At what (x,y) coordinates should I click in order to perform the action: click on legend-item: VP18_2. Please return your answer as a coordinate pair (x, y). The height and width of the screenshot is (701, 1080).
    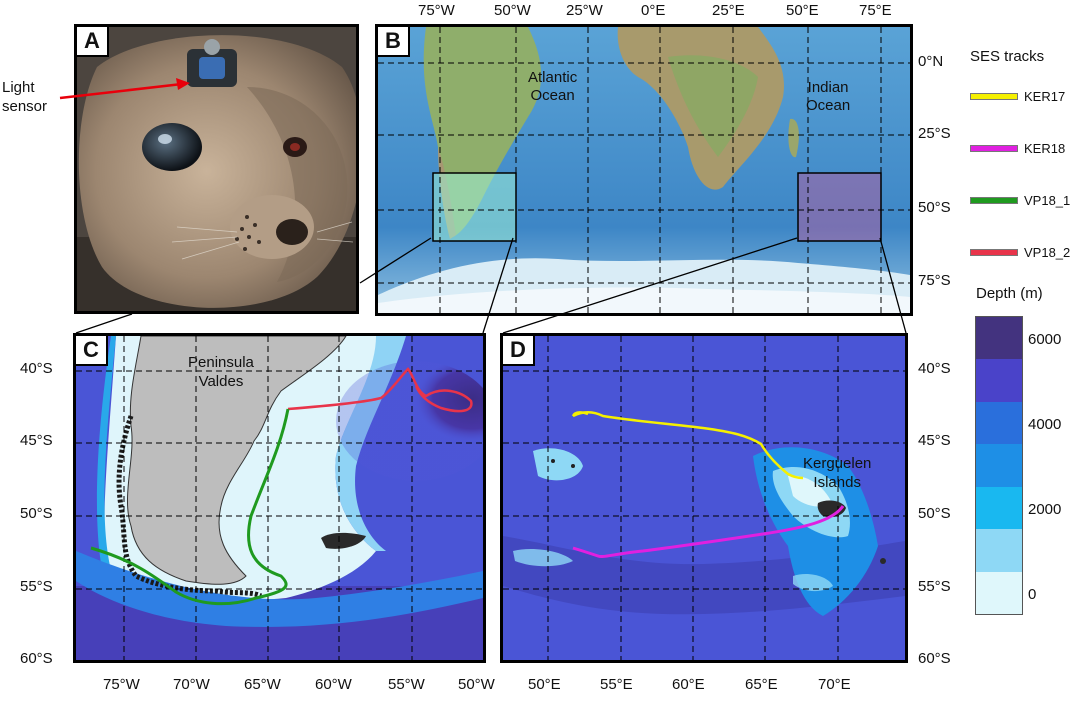
    Looking at the image, I should click on (1024, 252).